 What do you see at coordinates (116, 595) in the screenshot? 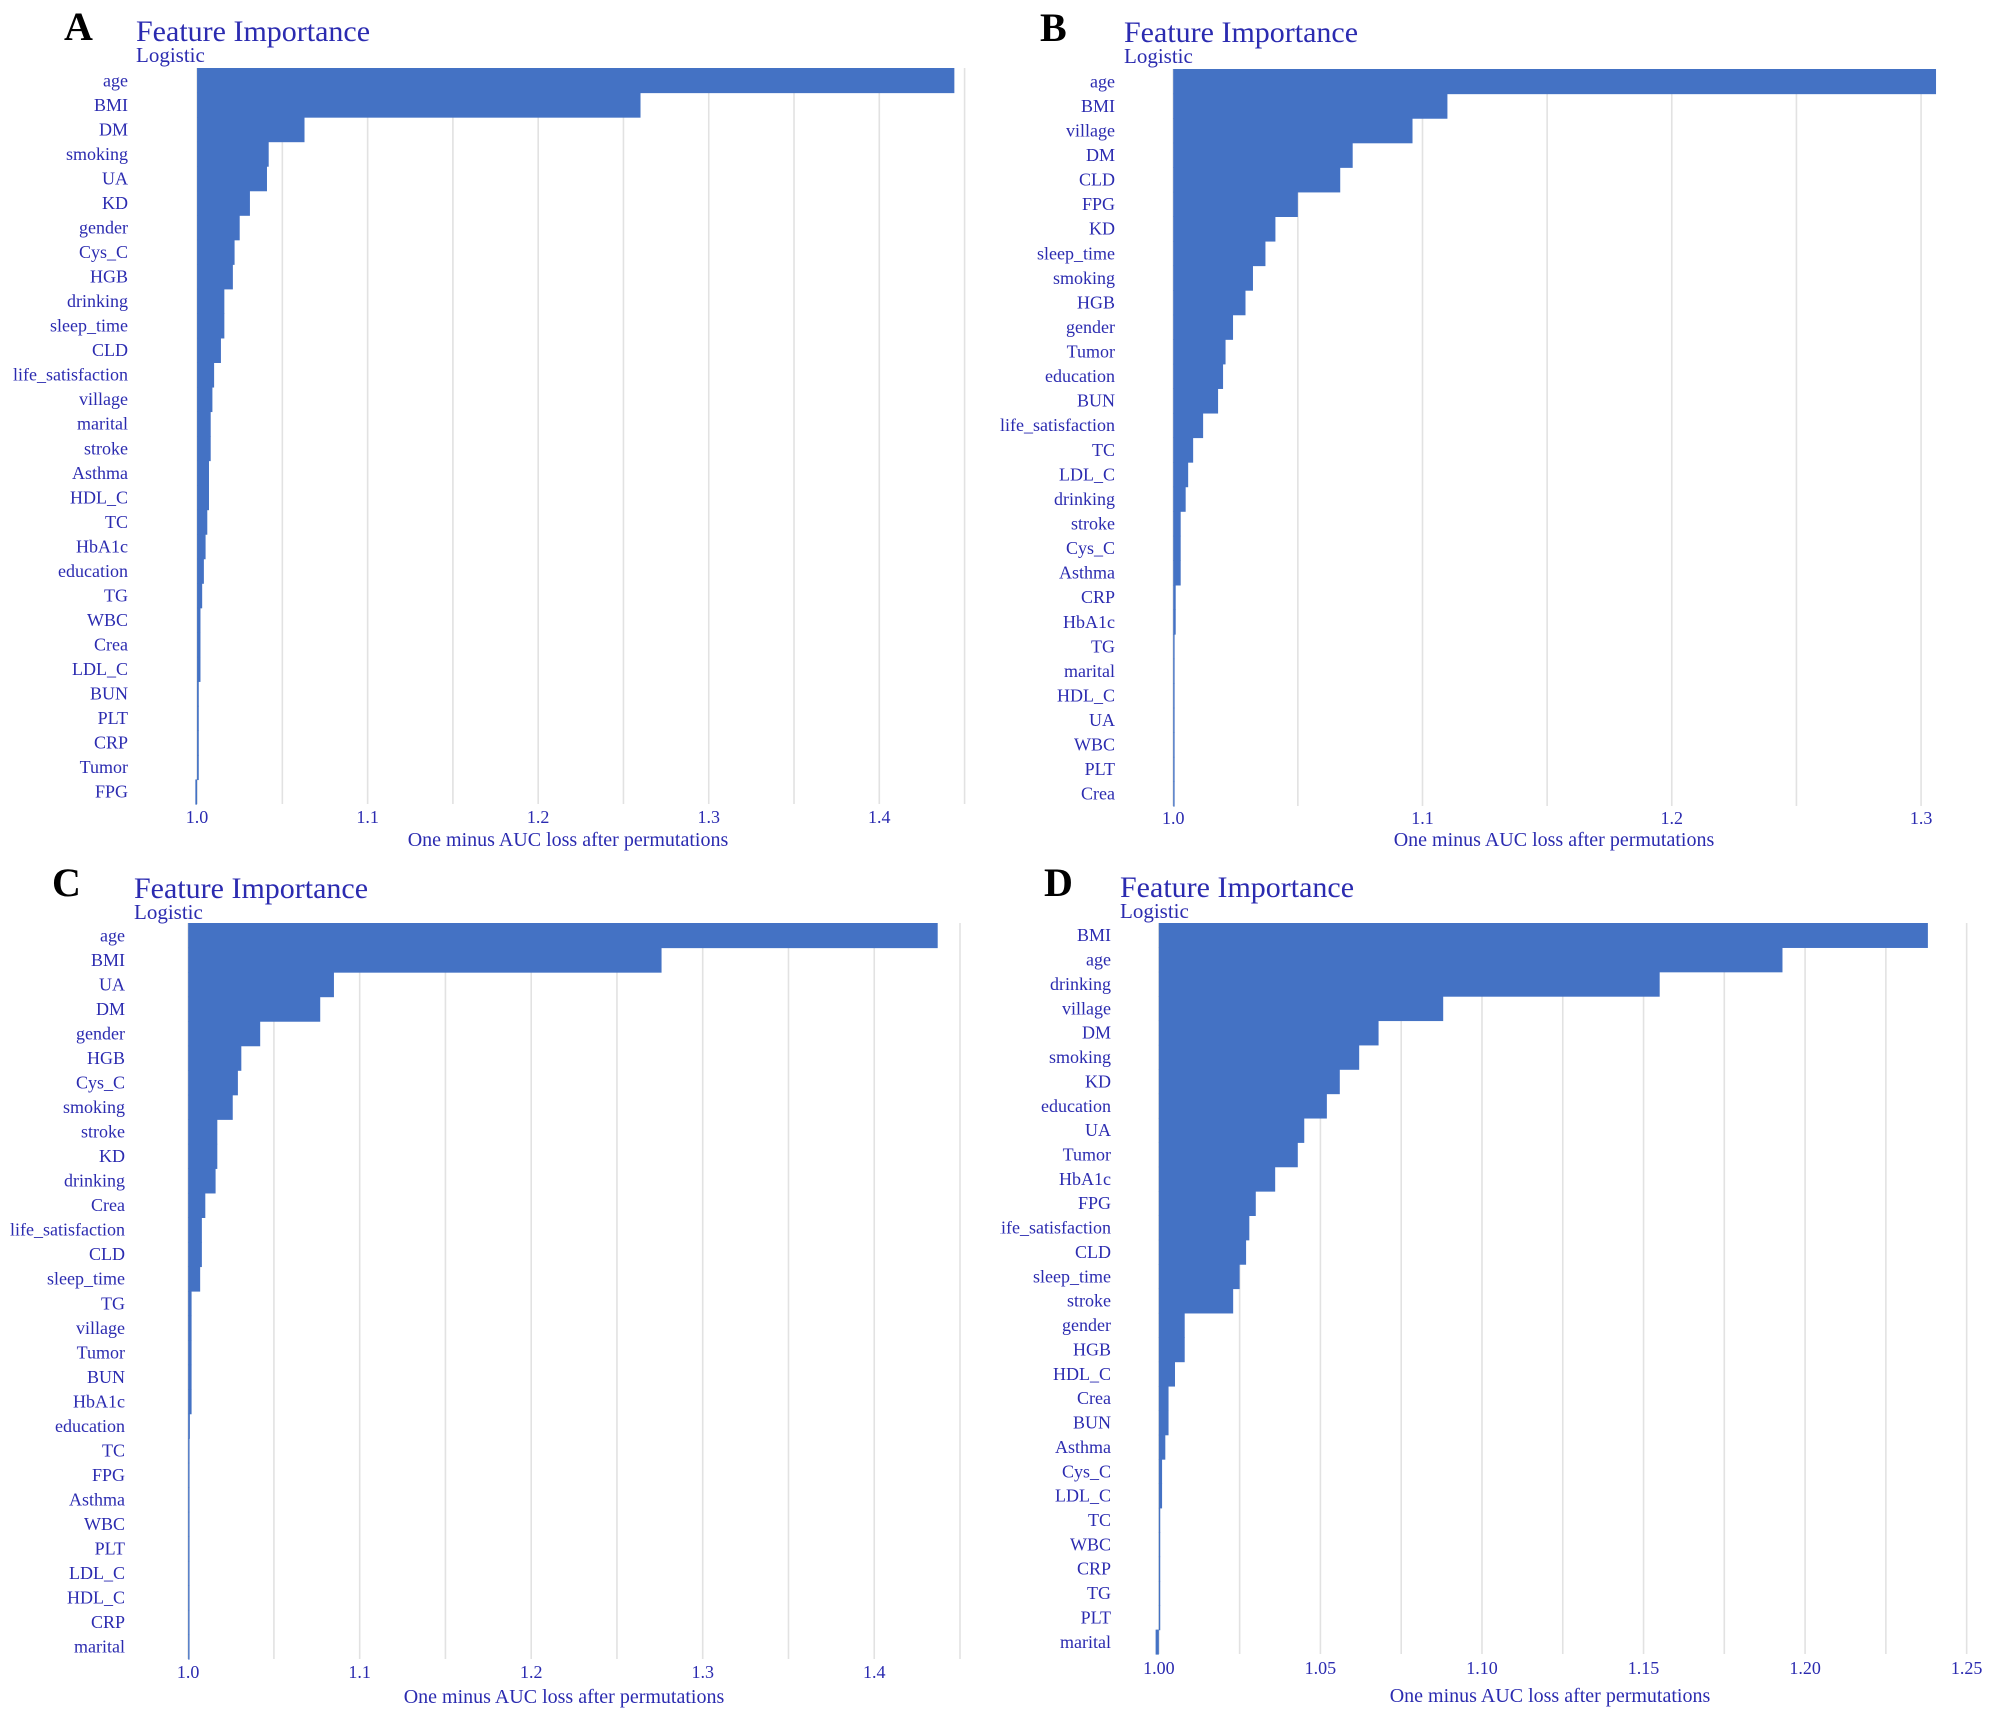
I see `feature-label: TG` at bounding box center [116, 595].